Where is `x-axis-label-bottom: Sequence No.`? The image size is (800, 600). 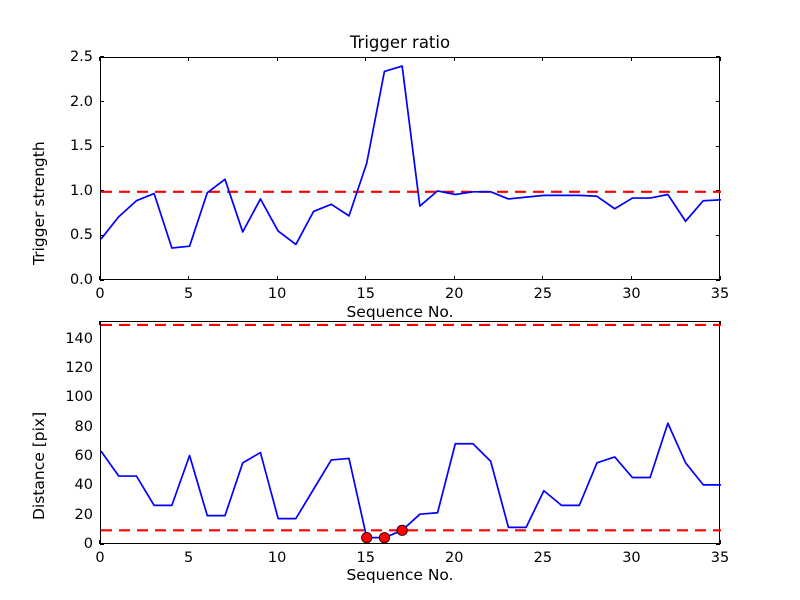 x-axis-label-bottom: Sequence No. is located at coordinates (400, 575).